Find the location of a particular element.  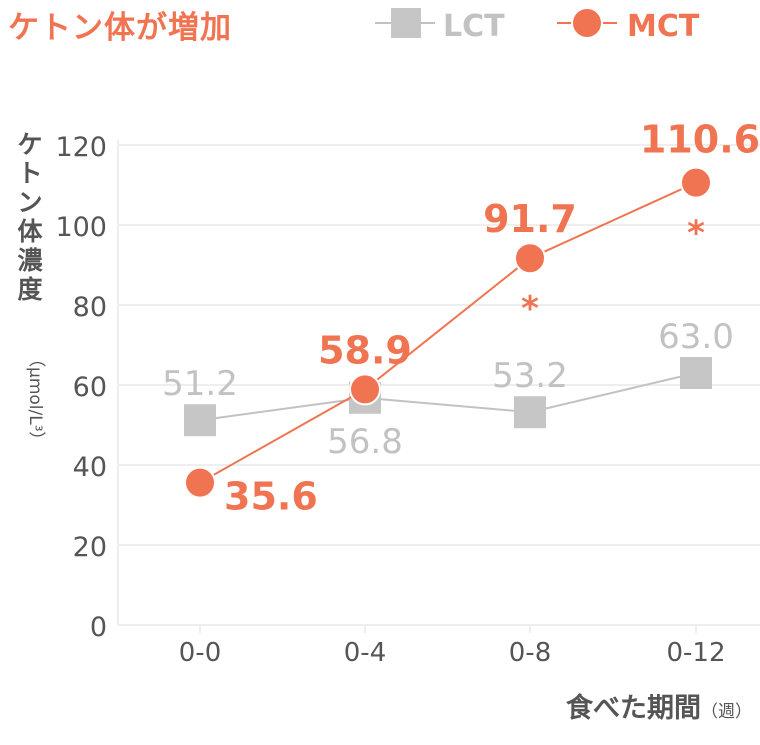

mct-value-label: 110.6 is located at coordinates (700, 140).